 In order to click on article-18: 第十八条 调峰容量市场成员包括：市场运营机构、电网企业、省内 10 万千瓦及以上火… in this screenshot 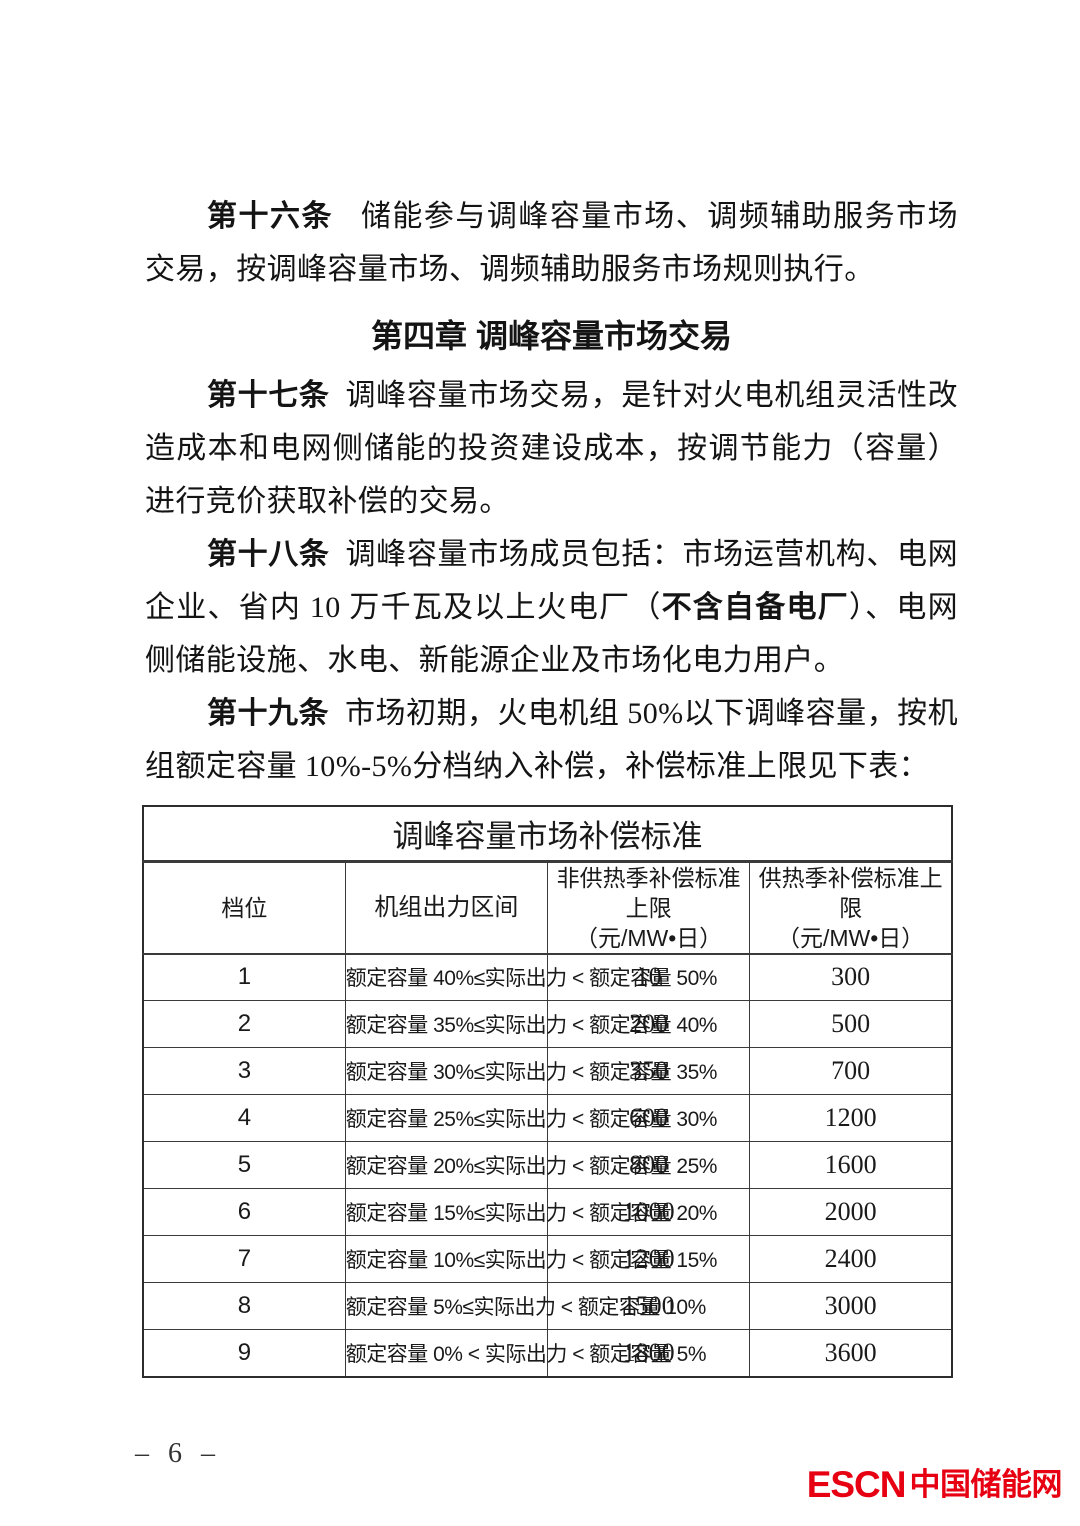, I will do `click(551, 607)`.